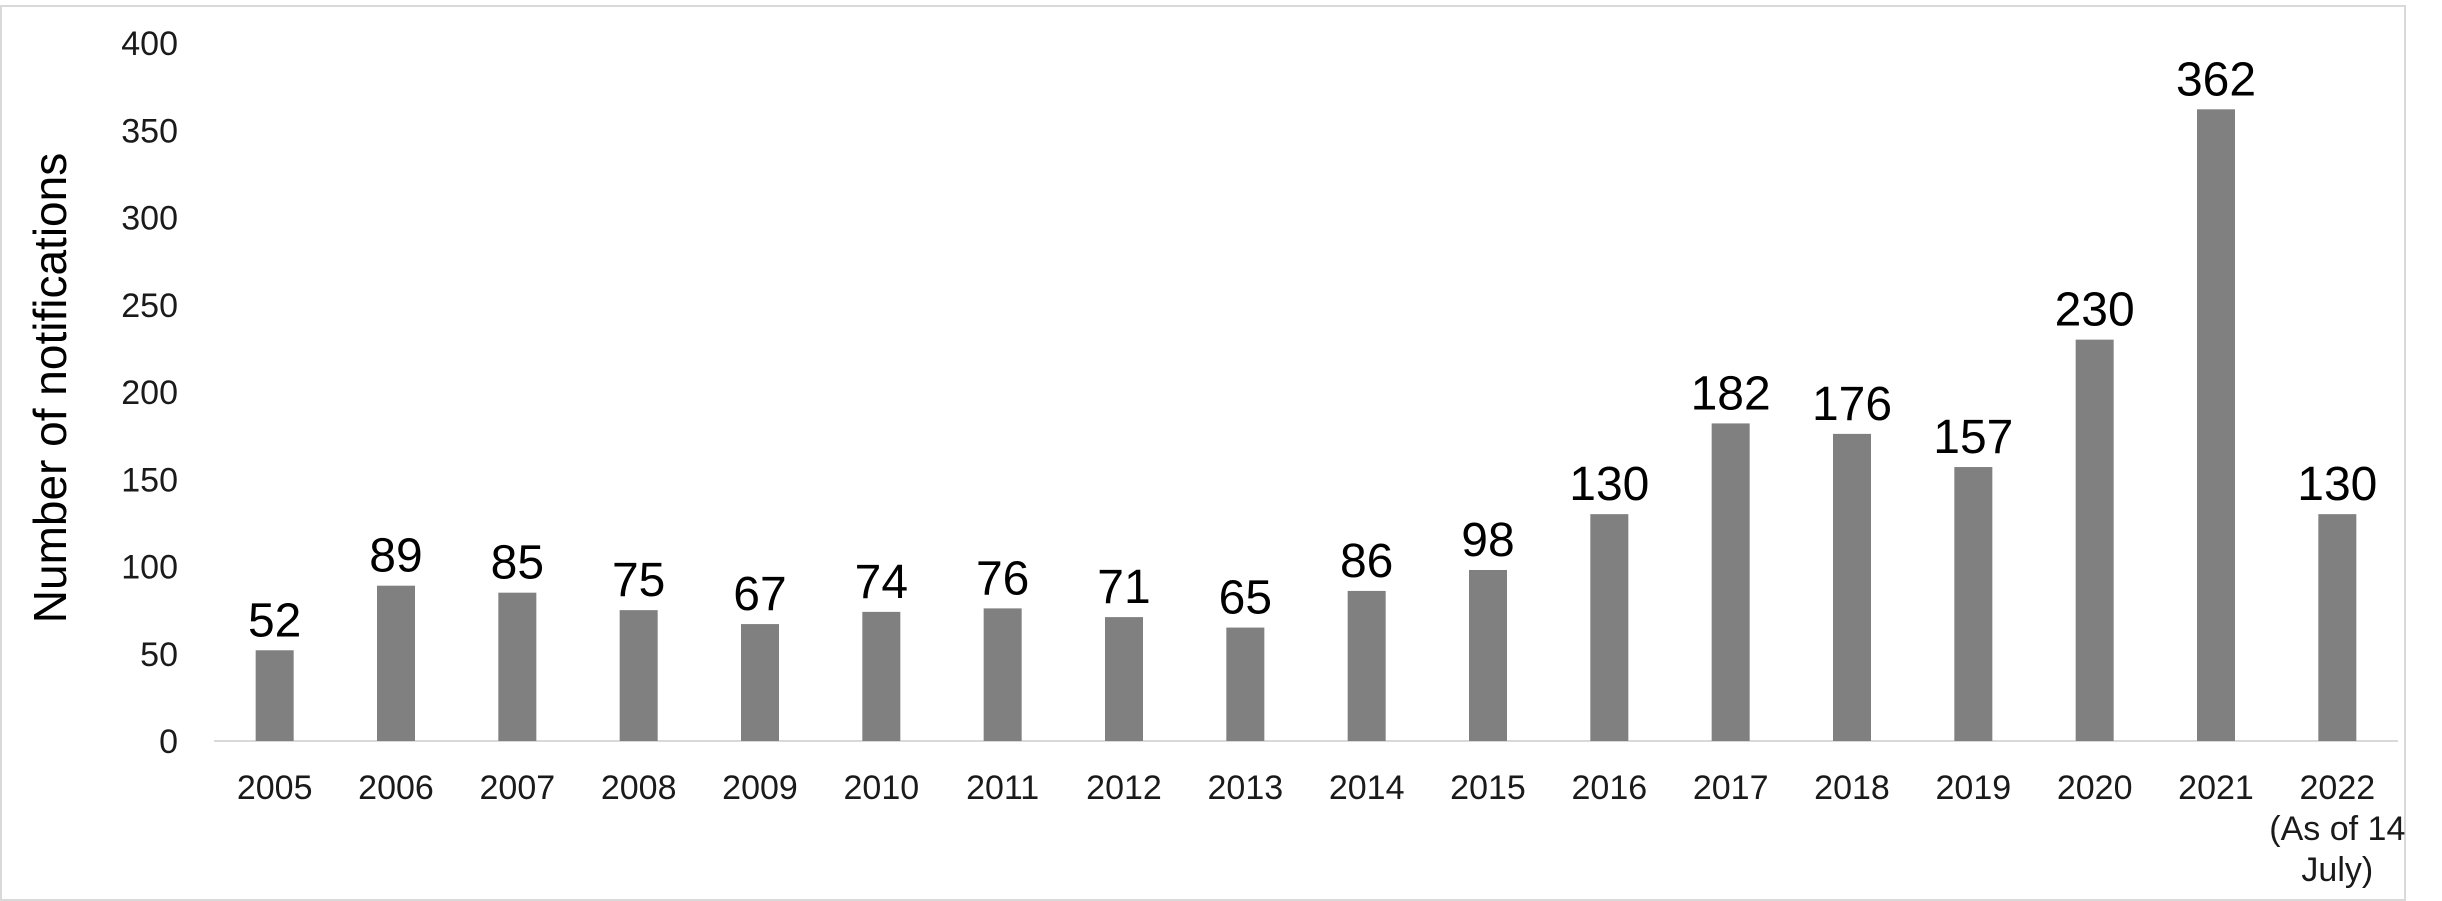 This screenshot has width=2442, height=901. I want to click on y-tick-label: 250, so click(149, 306).